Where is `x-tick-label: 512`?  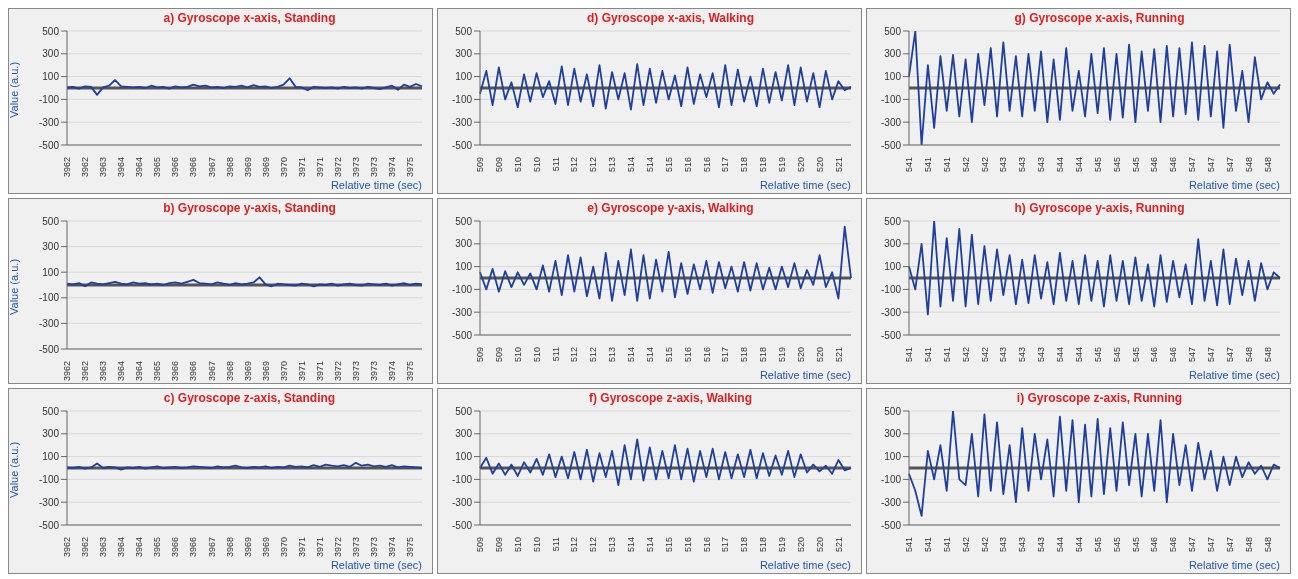 x-tick-label: 512 is located at coordinates (574, 545).